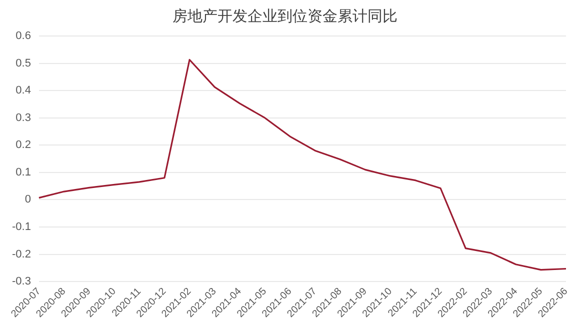  What do you see at coordinates (23, 63) in the screenshot?
I see `y-tick-label: 0.5` at bounding box center [23, 63].